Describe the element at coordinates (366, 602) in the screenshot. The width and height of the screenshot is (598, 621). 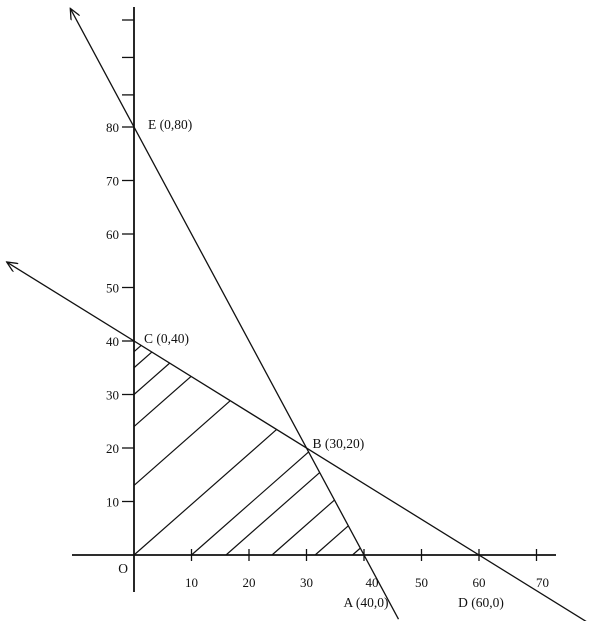
I see `point-label-2: A (40,0)` at that location.